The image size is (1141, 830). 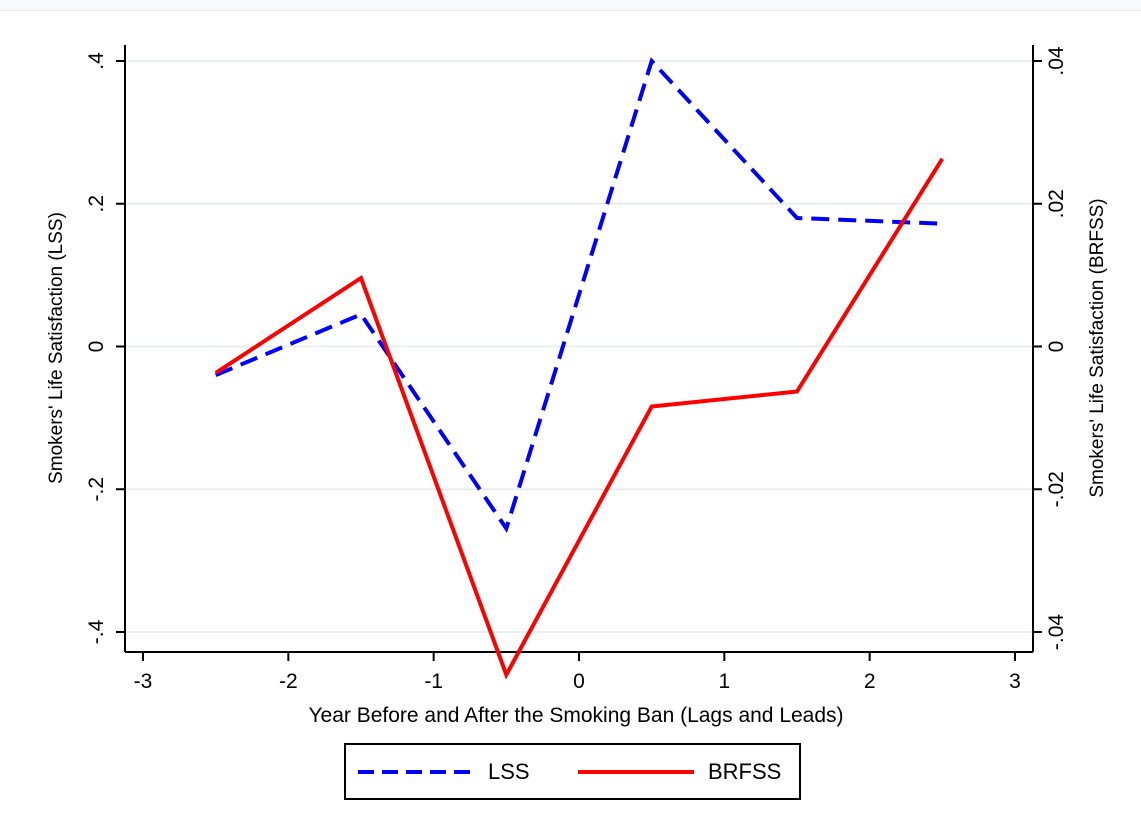 I want to click on x-tick-label-1: -2, so click(x=288, y=681).